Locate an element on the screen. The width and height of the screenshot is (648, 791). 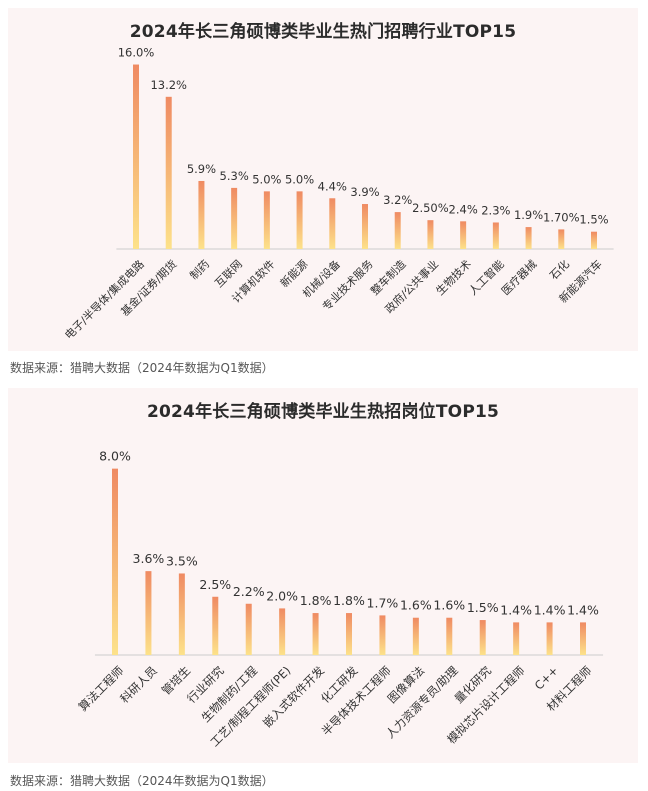
value-label: 1.70% is located at coordinates (561, 217).